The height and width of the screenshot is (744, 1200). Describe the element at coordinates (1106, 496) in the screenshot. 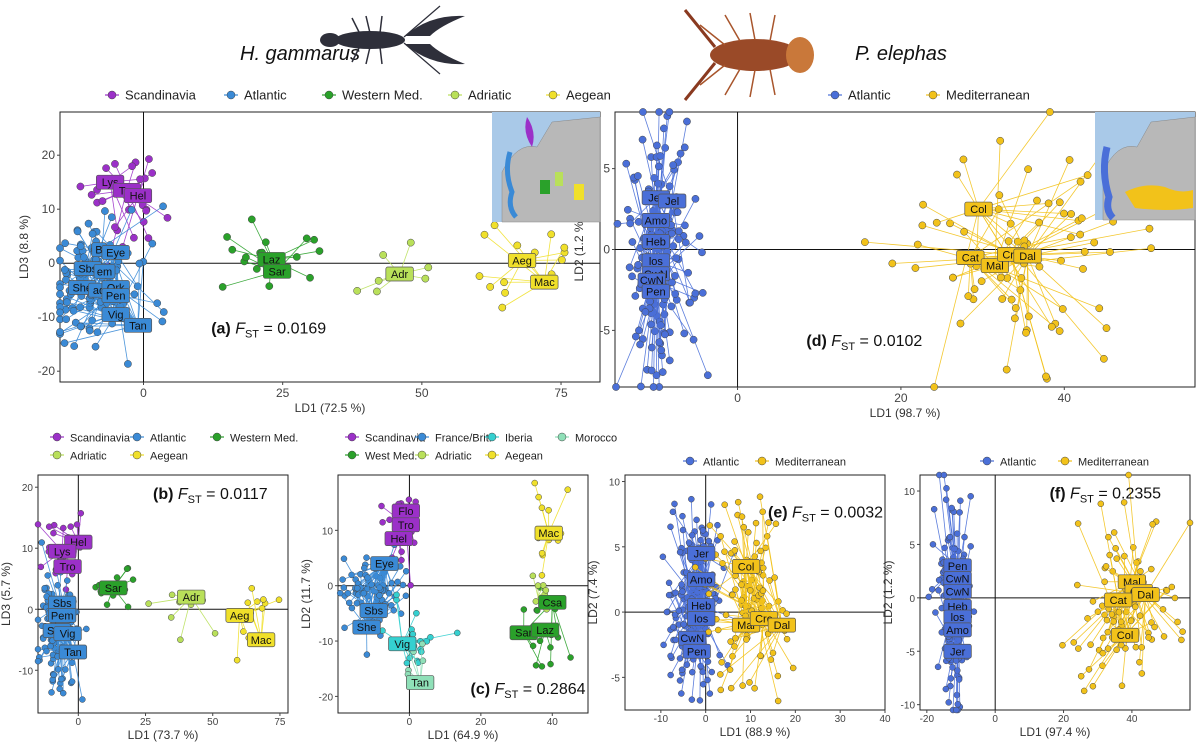

I see `fst-annotation: (f) FST = 0.2355` at that location.